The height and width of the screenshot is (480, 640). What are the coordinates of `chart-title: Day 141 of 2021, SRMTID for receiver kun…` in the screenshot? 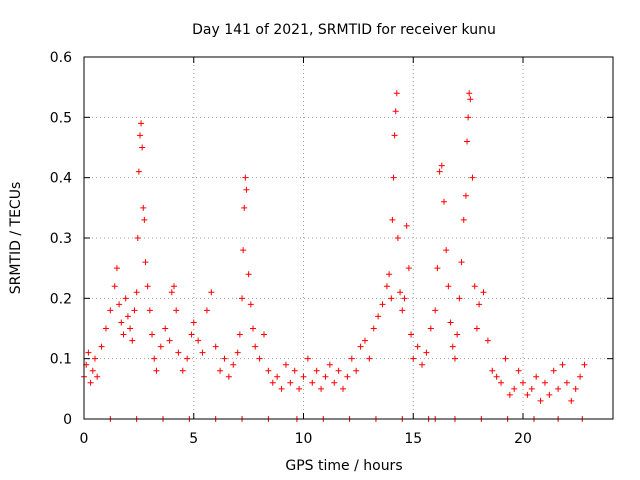 It's located at (344, 30).